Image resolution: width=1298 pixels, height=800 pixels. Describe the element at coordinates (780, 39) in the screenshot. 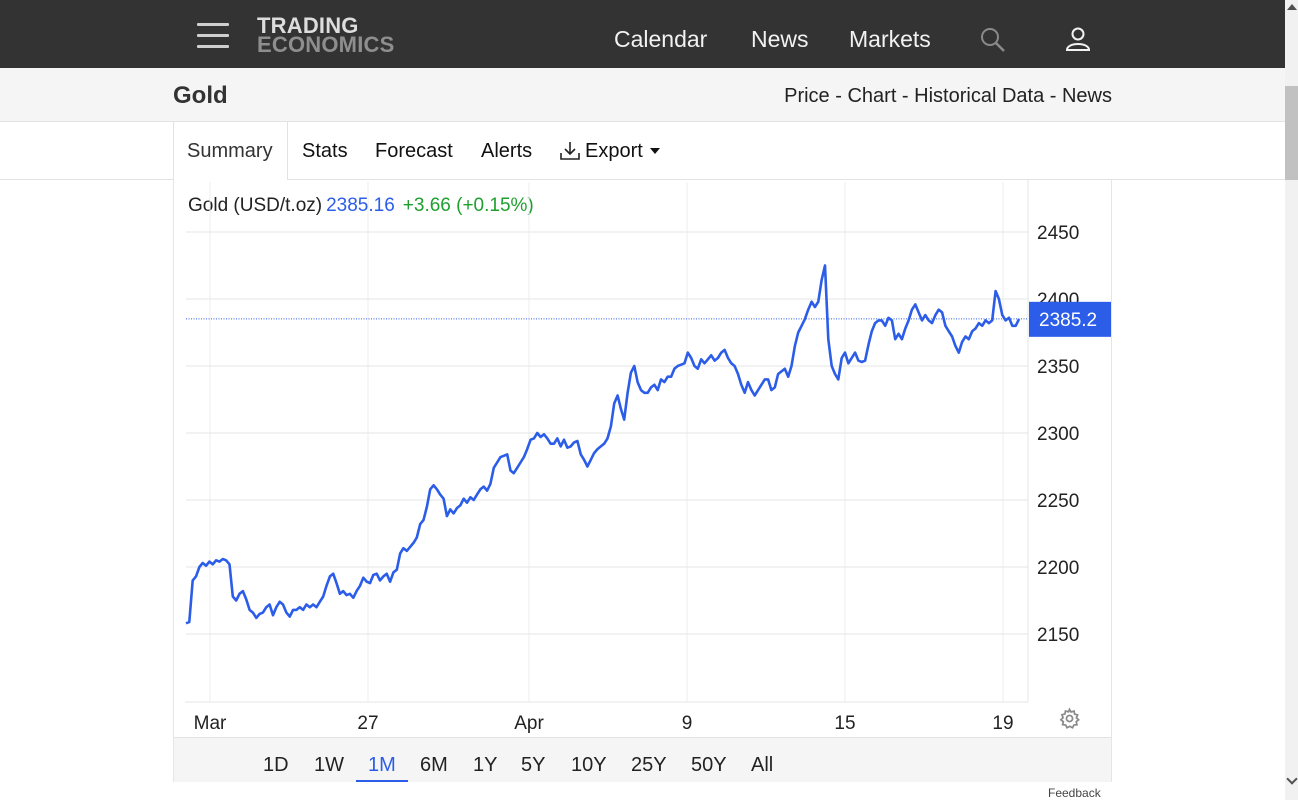

I see `nav-news: News` at that location.